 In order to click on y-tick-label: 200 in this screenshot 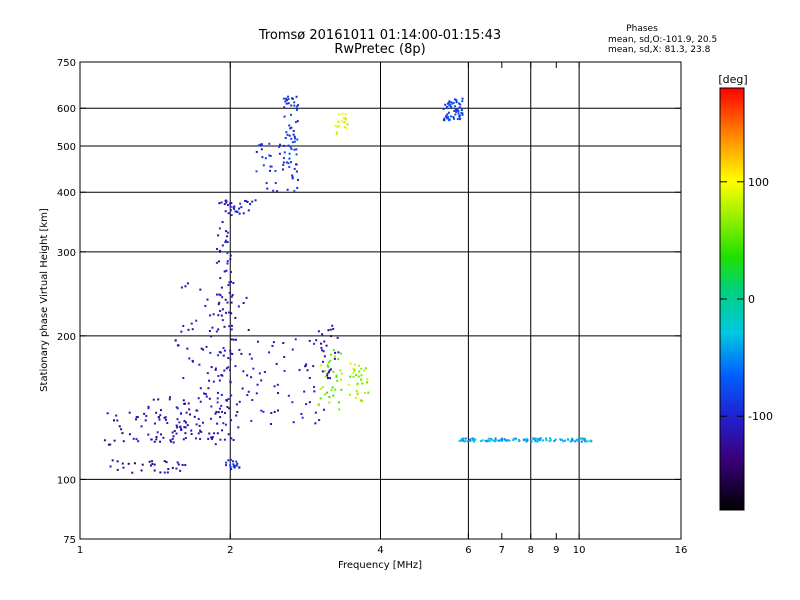, I will do `click(66, 337)`.